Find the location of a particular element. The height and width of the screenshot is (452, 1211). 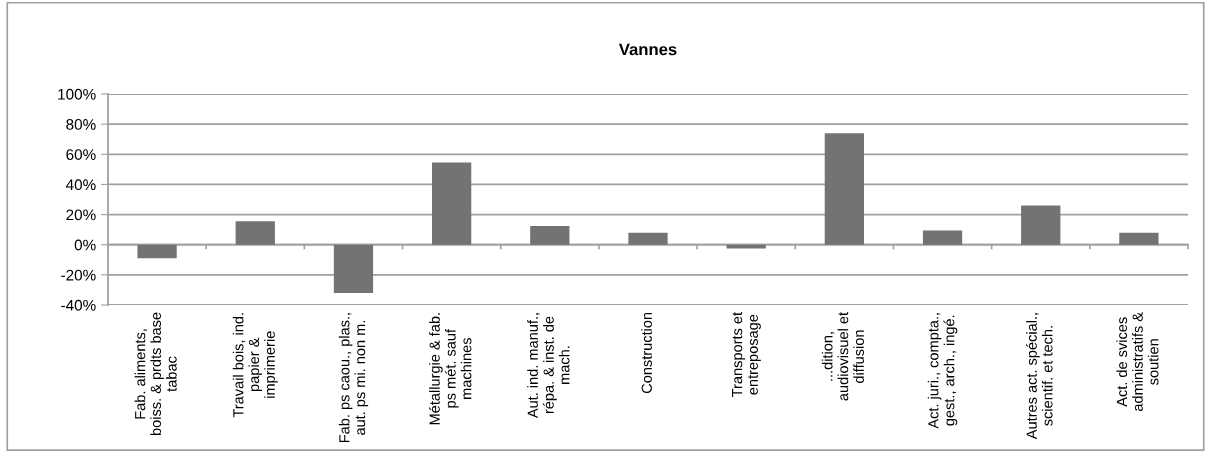

chart-title: Vannes is located at coordinates (647, 49).